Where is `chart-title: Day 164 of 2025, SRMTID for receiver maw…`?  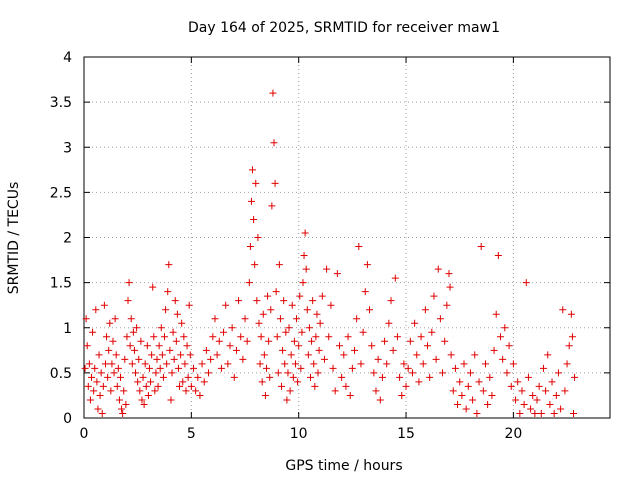 chart-title: Day 164 of 2025, SRMTID for receiver maw… is located at coordinates (344, 28).